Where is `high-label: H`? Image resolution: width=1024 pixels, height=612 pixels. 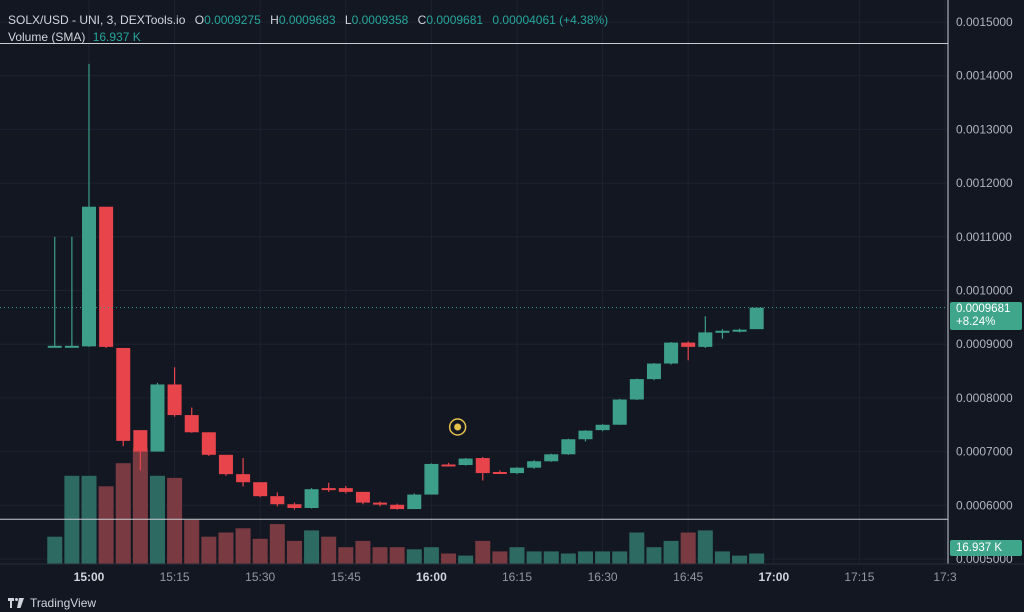 high-label: H is located at coordinates (274, 20).